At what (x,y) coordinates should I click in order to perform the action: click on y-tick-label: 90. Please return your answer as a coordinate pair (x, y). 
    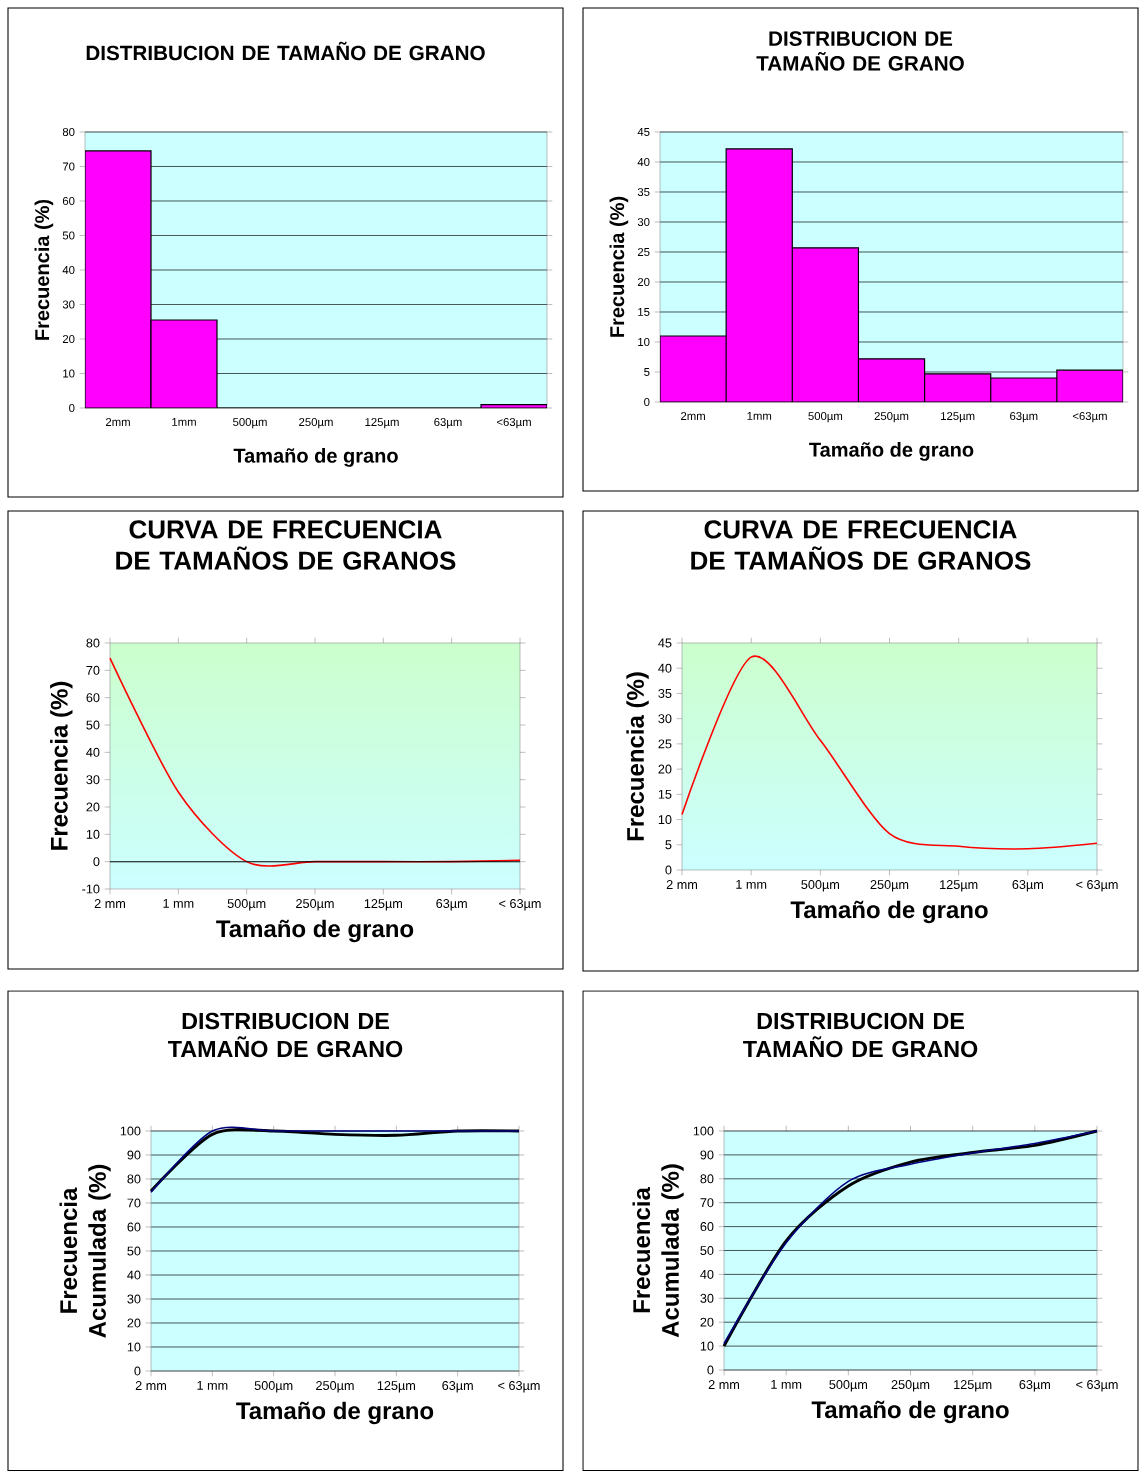
    Looking at the image, I should click on (134, 1155).